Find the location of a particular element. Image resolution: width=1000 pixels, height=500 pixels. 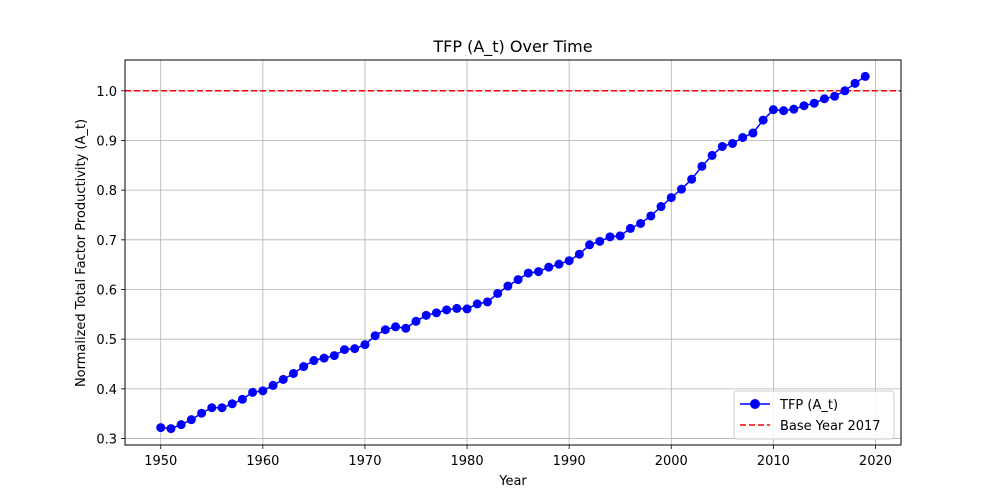

y-tick-label: 0.6 is located at coordinates (106, 291).